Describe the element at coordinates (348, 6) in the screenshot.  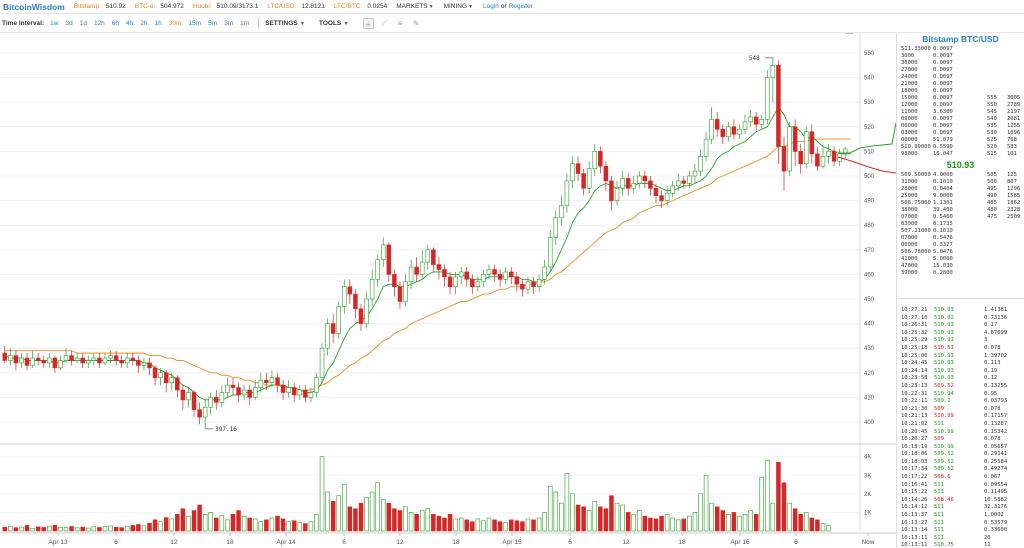
I see `ticker-name: LTC/BTC:` at that location.